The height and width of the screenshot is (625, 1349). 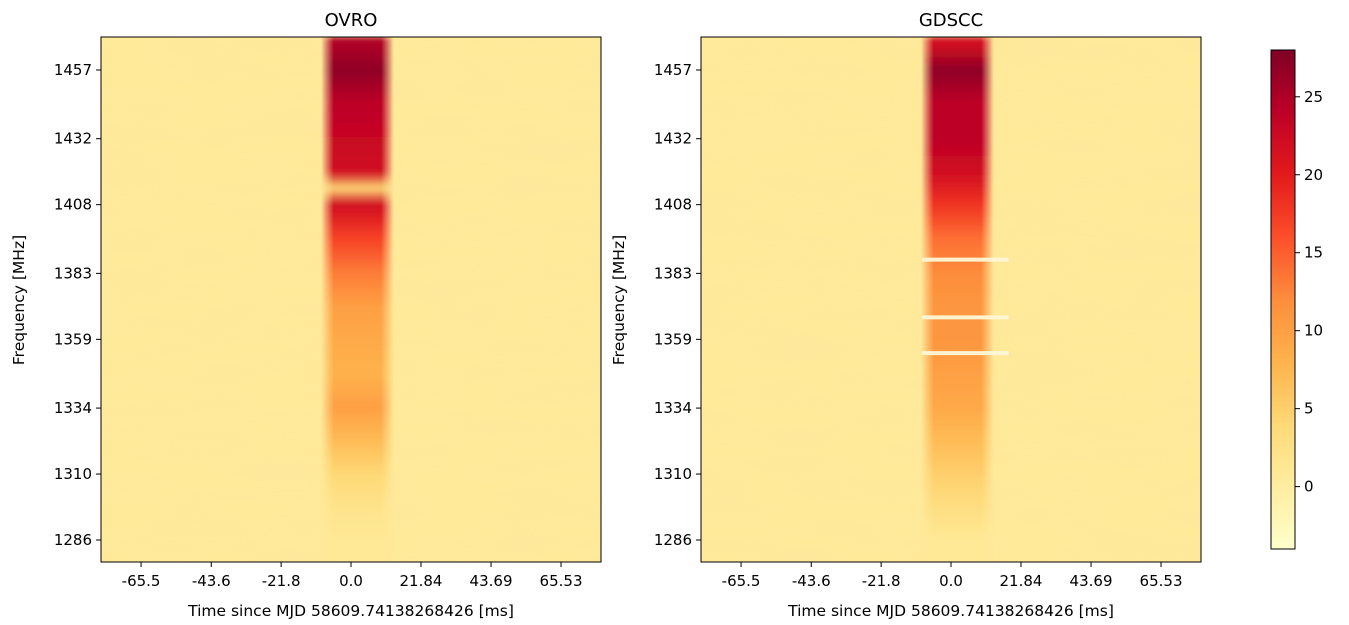 I want to click on gdscc-y-ticks: 1457 1432 1408 1383 1359 1334 1310 1286, so click(x=677, y=305).